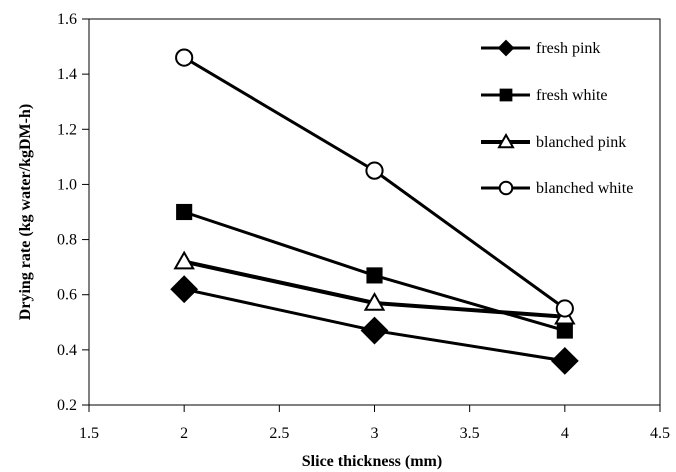 This screenshot has height=472, width=676. I want to click on y-tick-label: 0.6, so click(67, 295).